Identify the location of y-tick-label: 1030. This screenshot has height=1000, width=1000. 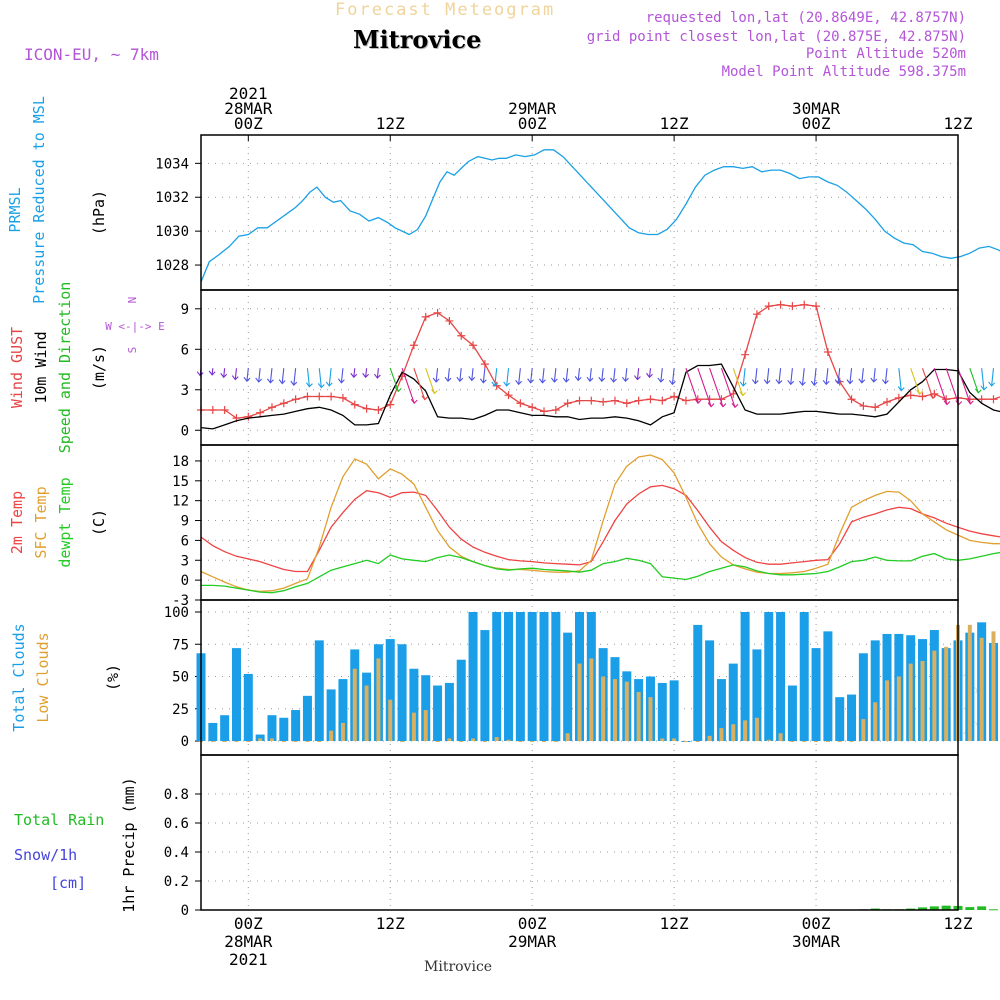
(172, 232).